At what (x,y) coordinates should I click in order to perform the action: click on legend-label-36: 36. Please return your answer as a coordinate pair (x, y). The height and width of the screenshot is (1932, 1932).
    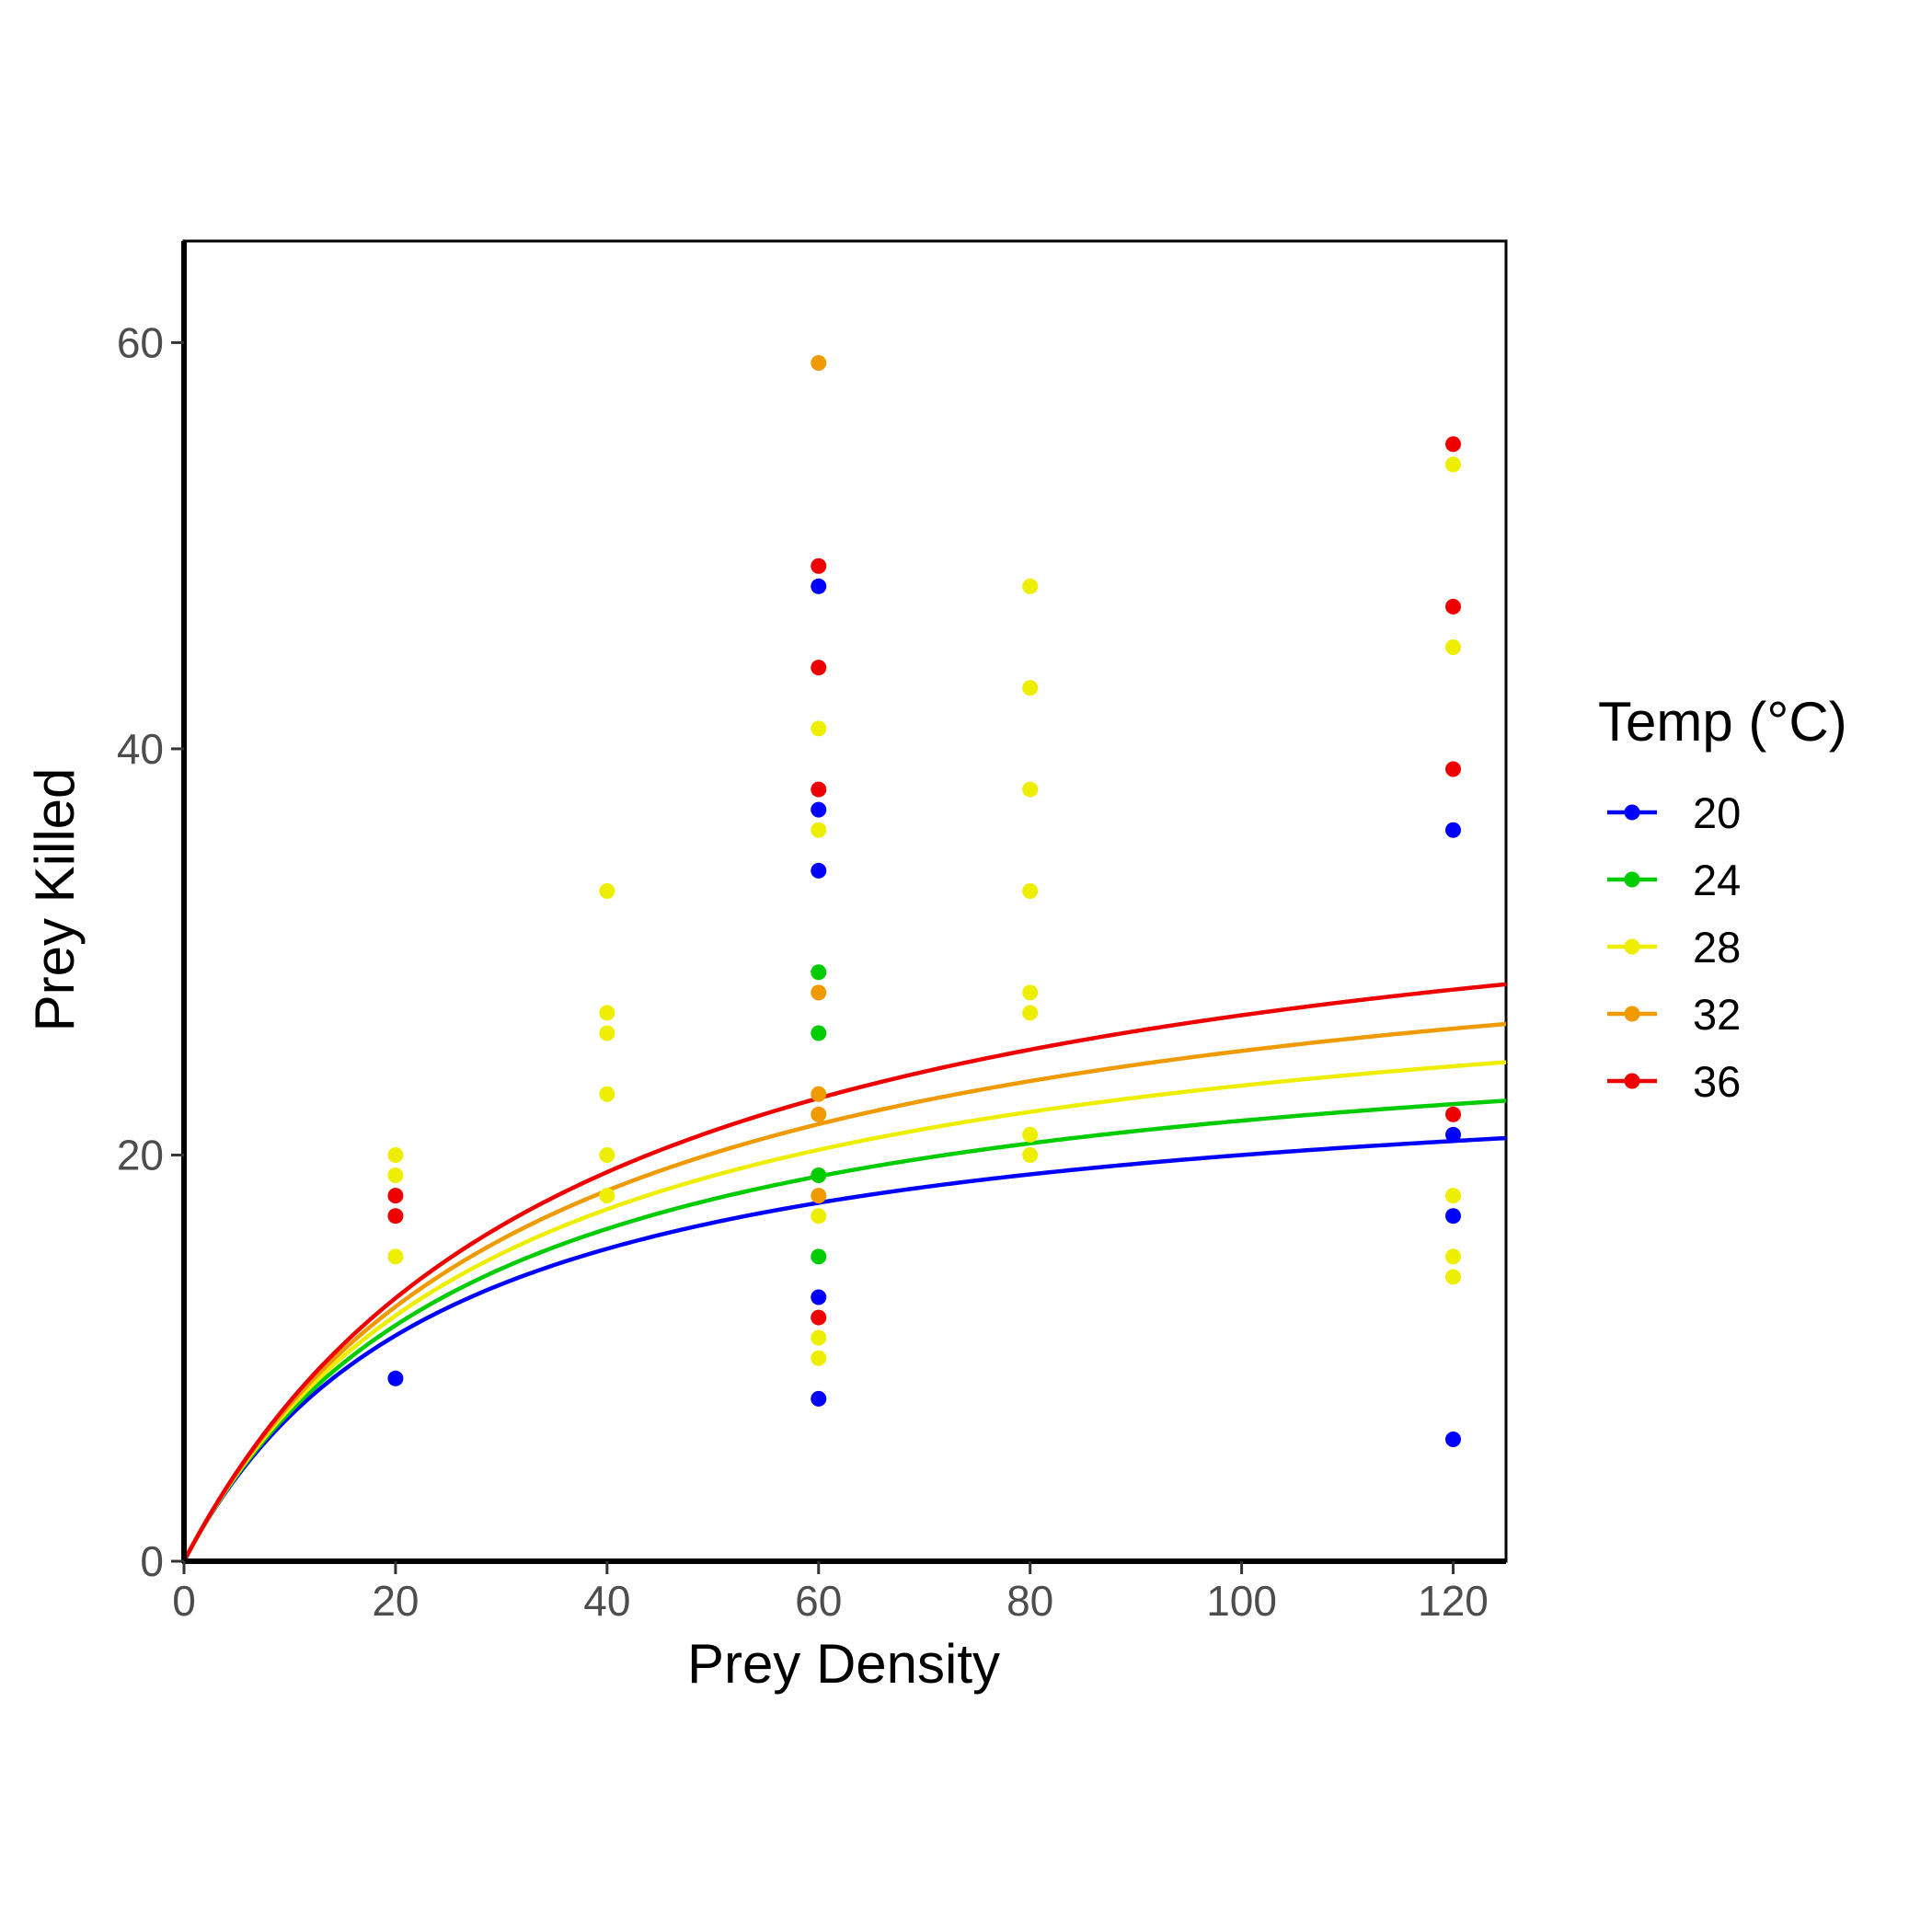
    Looking at the image, I should click on (1717, 1081).